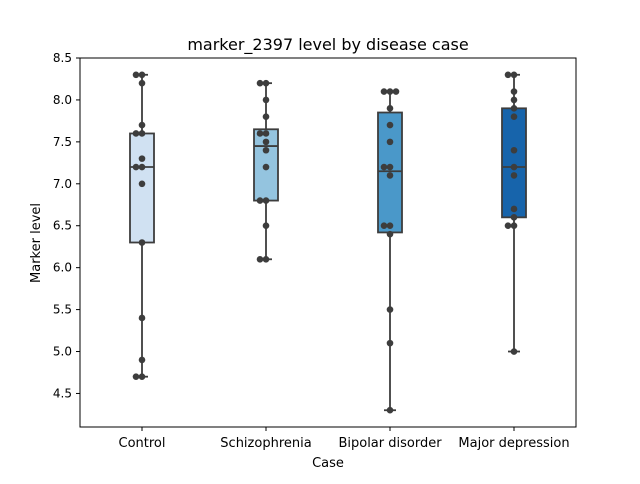 This screenshot has height=484, width=640. Describe the element at coordinates (62, 352) in the screenshot. I see `y-tick-label: 5.0` at that location.